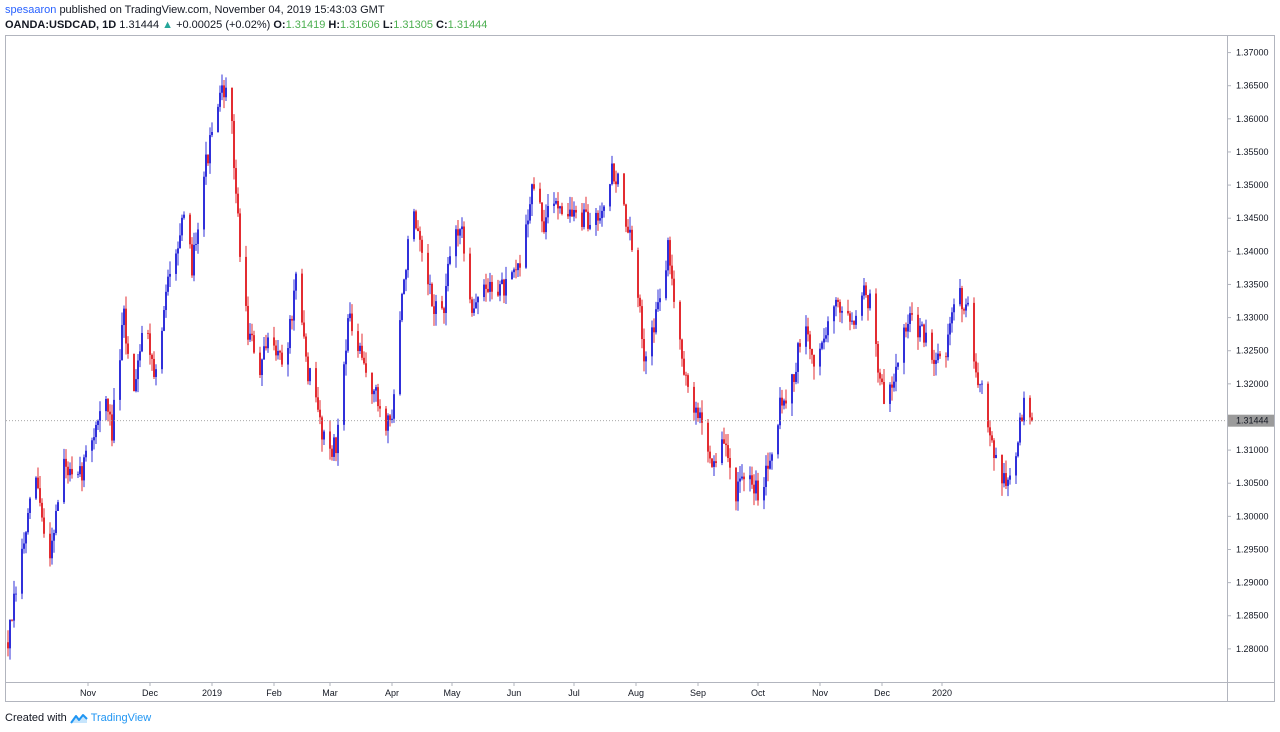  What do you see at coordinates (1252, 616) in the screenshot?
I see `price-tick-label: 1.28500` at bounding box center [1252, 616].